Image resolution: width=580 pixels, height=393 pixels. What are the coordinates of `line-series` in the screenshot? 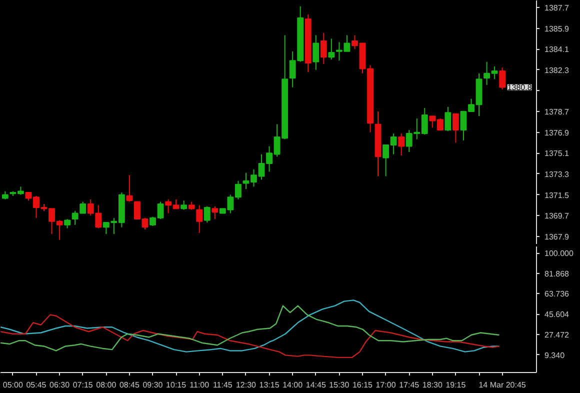 It's located at (250, 336).